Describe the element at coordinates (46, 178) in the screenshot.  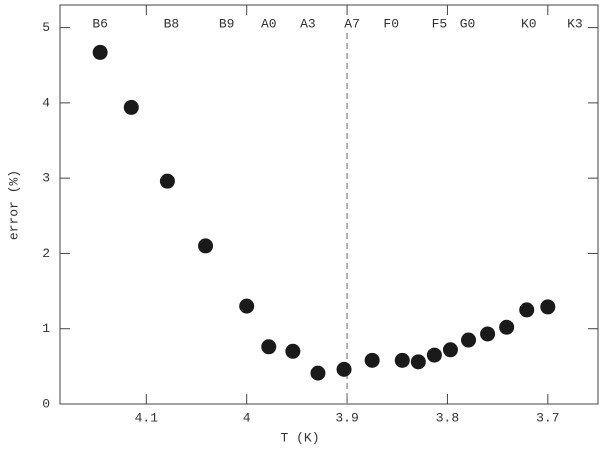
I see `y-tick-label: 3` at that location.